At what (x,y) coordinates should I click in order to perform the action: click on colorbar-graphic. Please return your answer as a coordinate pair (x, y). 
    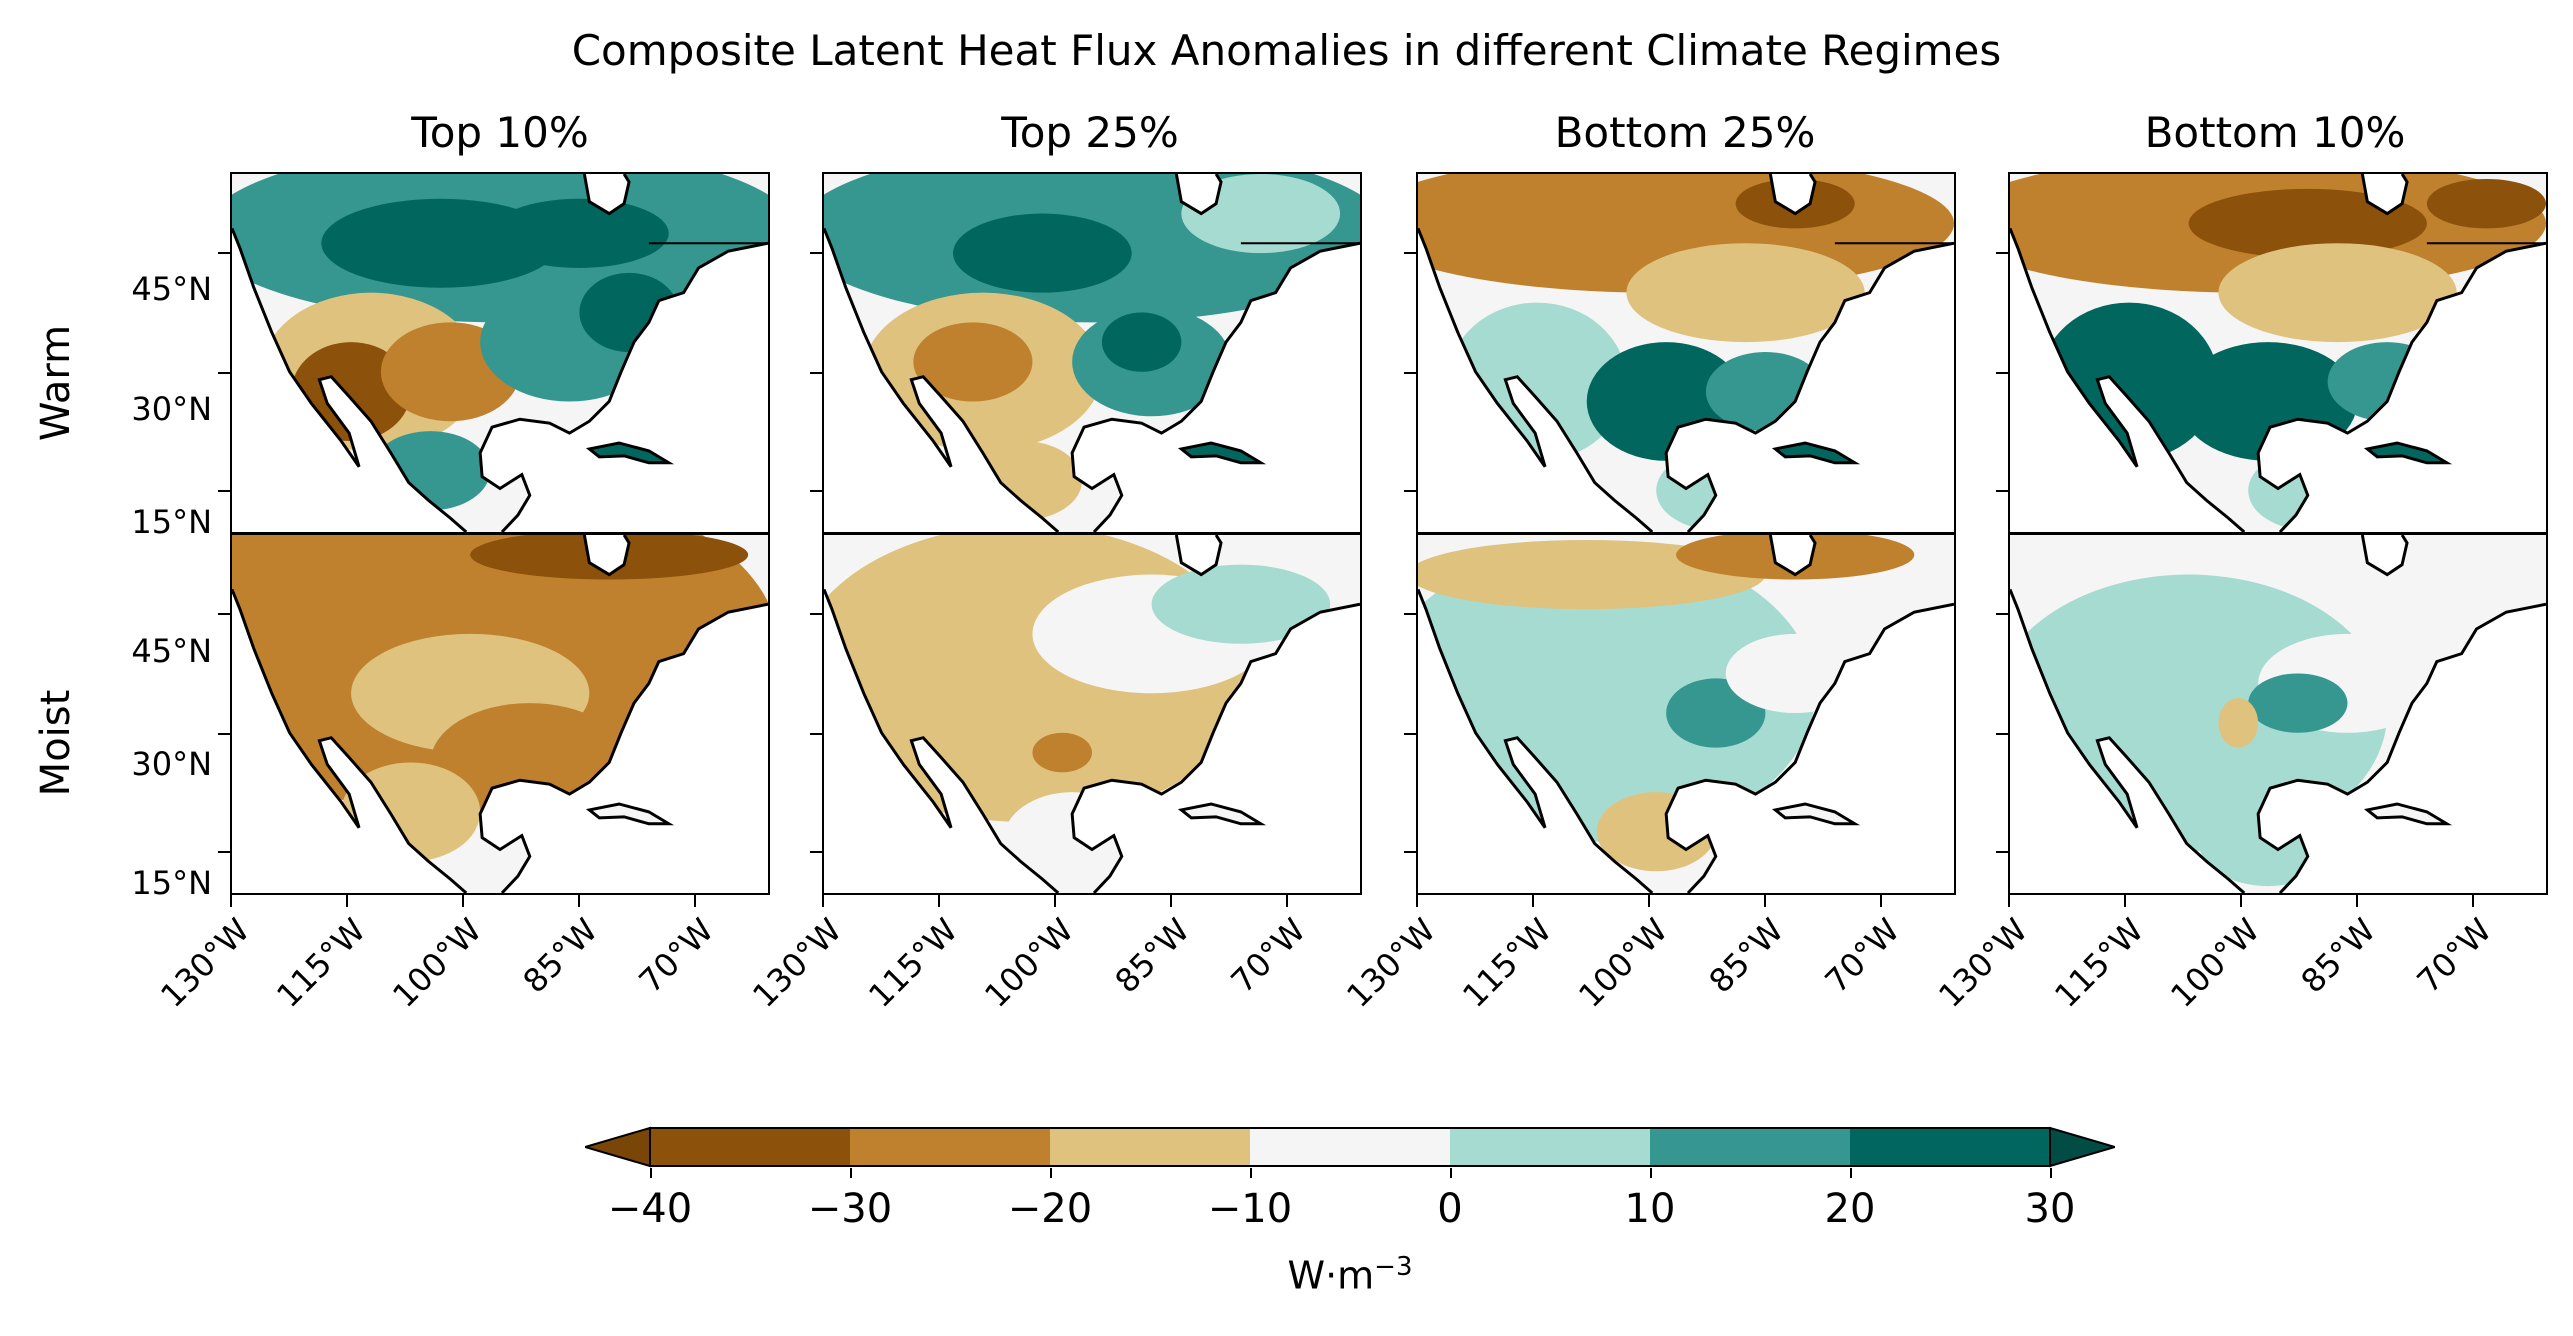
    Looking at the image, I should click on (1350, 1147).